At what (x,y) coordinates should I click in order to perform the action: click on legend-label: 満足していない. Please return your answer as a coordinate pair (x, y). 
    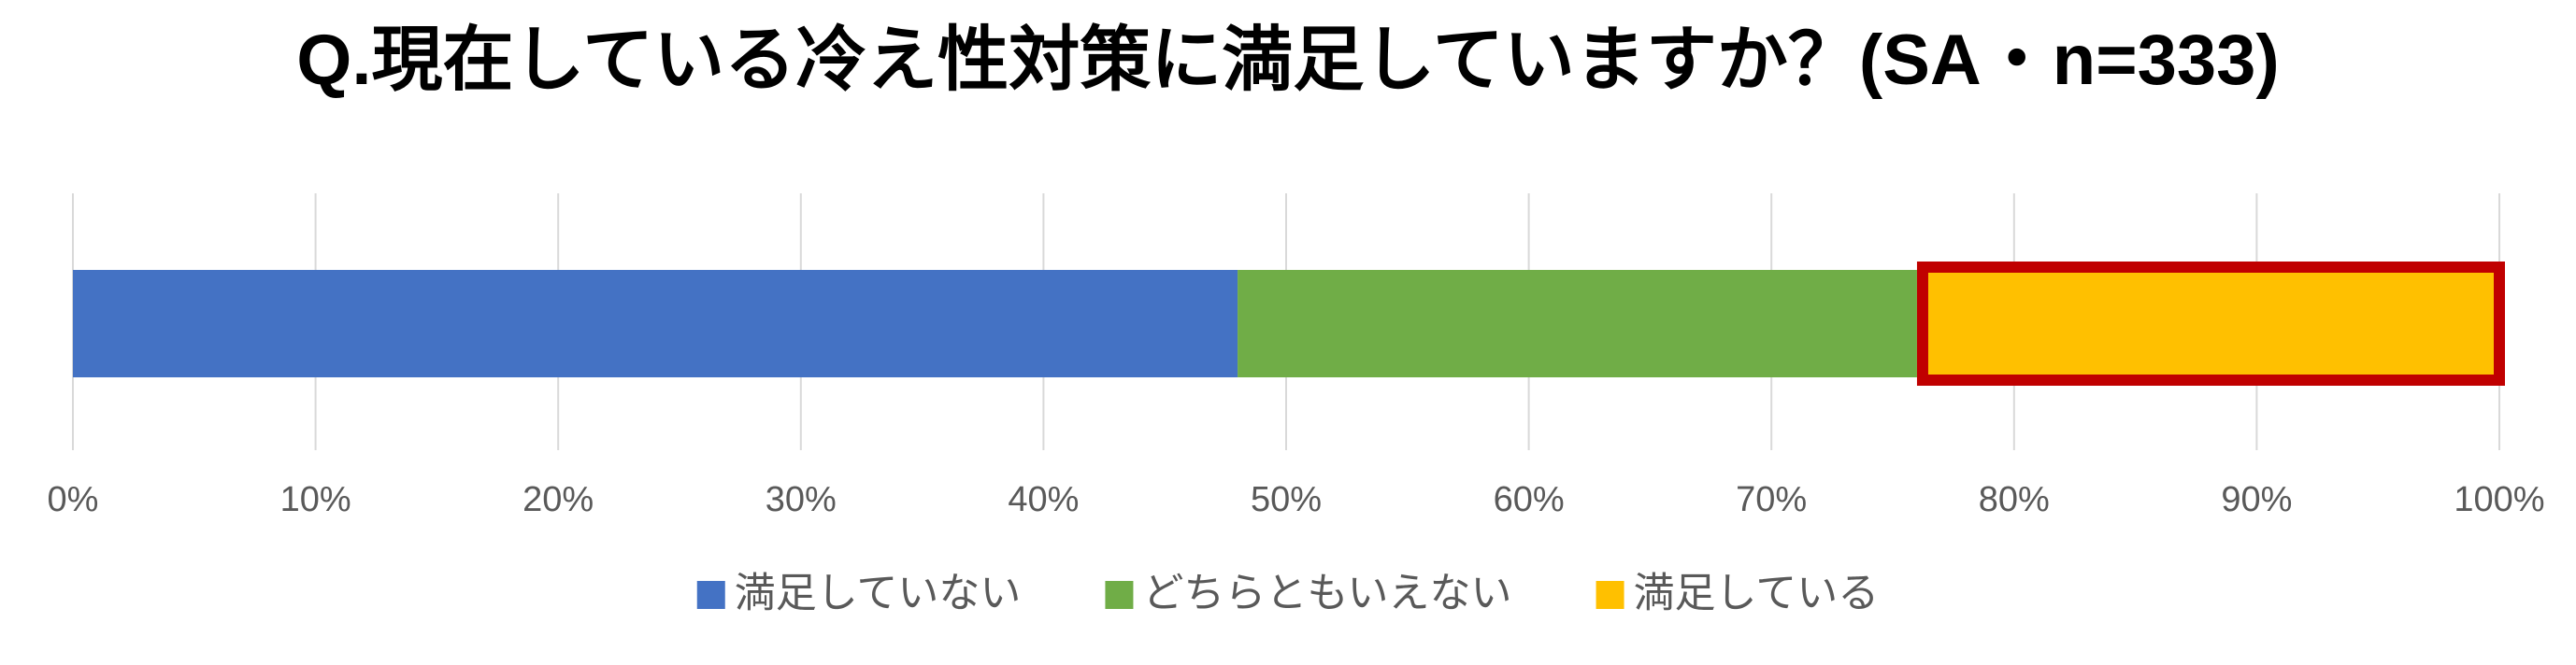
    Looking at the image, I should click on (878, 593).